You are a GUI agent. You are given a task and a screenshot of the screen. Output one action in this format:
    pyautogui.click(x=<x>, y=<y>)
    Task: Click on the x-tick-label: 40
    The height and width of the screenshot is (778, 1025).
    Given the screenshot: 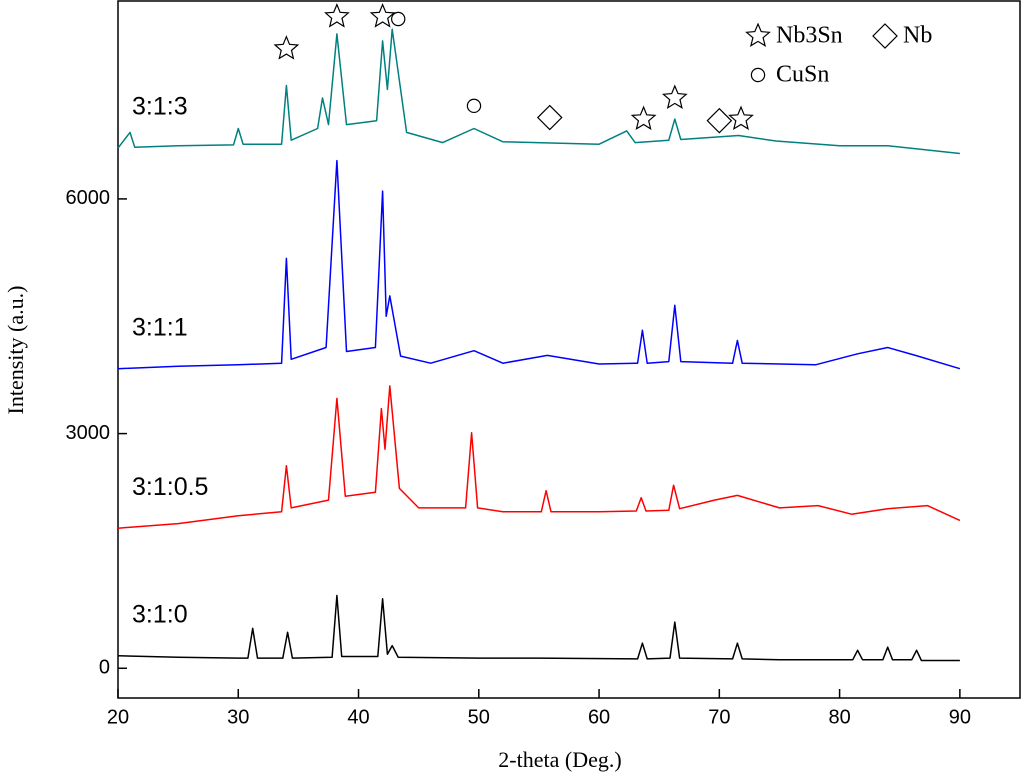 What is the action you would take?
    pyautogui.click(x=358, y=717)
    